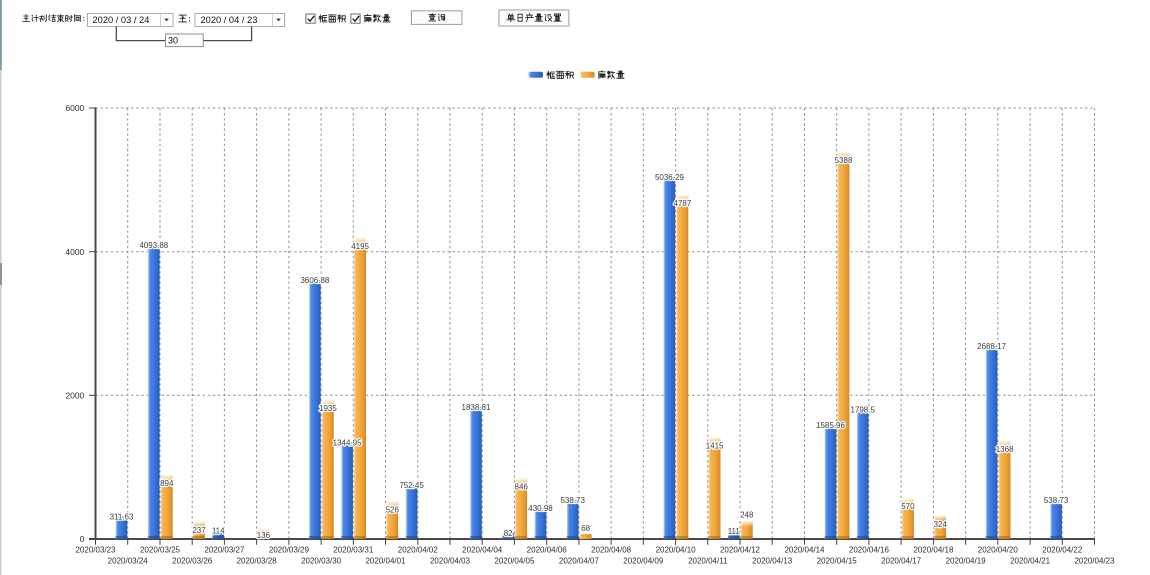 The image size is (1150, 575). Describe the element at coordinates (1094, 560) in the screenshot. I see `svg-text: 2020/04/23` at that location.